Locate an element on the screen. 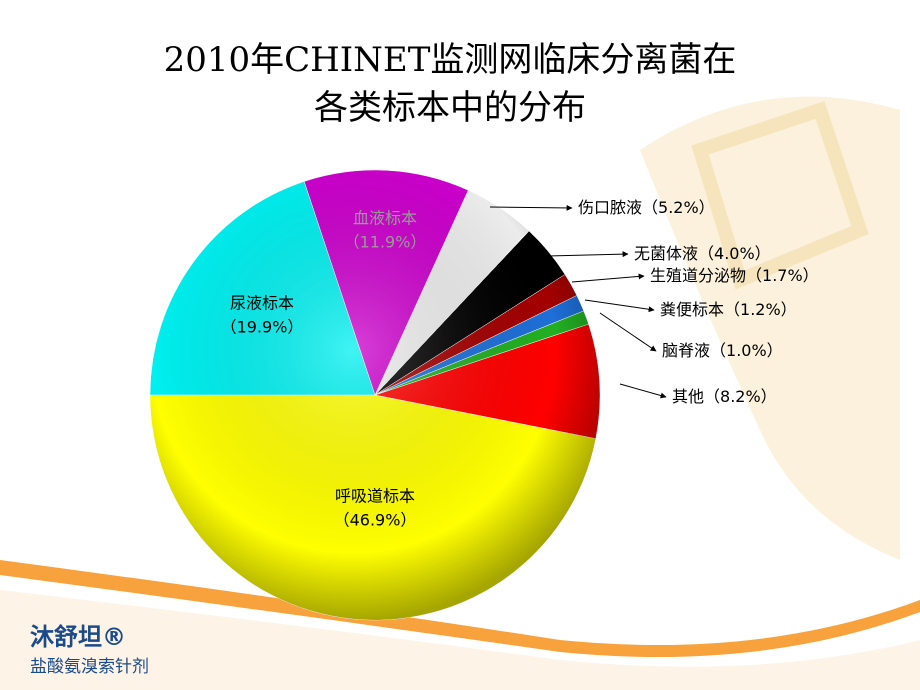 The width and height of the screenshot is (920, 690). slice-label: 其他（8.2%） is located at coordinates (724, 396).